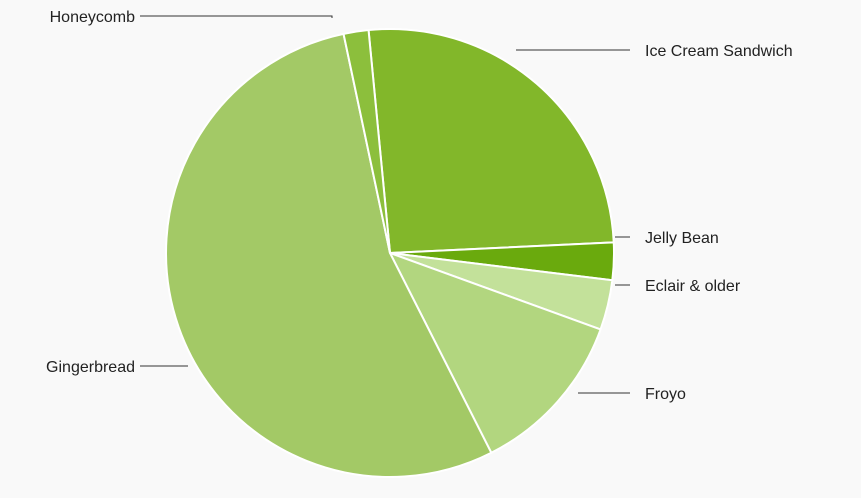  What do you see at coordinates (236, 16) in the screenshot?
I see `leader-line-honeycomb` at bounding box center [236, 16].